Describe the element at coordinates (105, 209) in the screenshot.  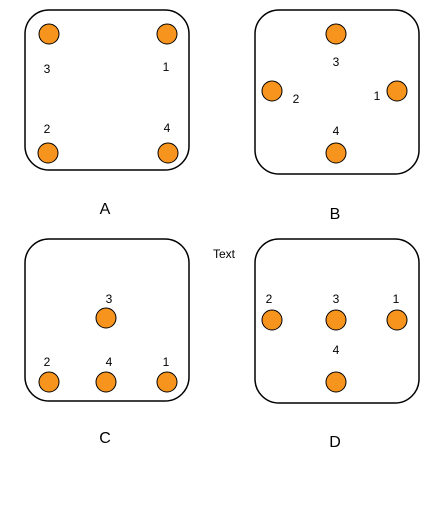
I see `panel-a-caption: A` at that location.